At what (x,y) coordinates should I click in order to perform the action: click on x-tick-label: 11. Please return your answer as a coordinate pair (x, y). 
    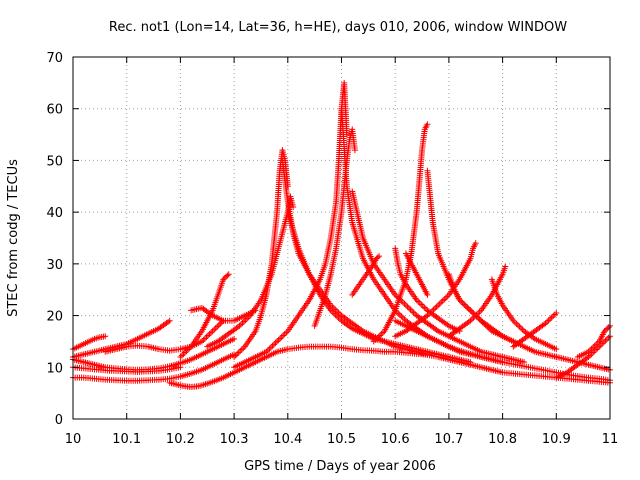
    Looking at the image, I should click on (610, 439).